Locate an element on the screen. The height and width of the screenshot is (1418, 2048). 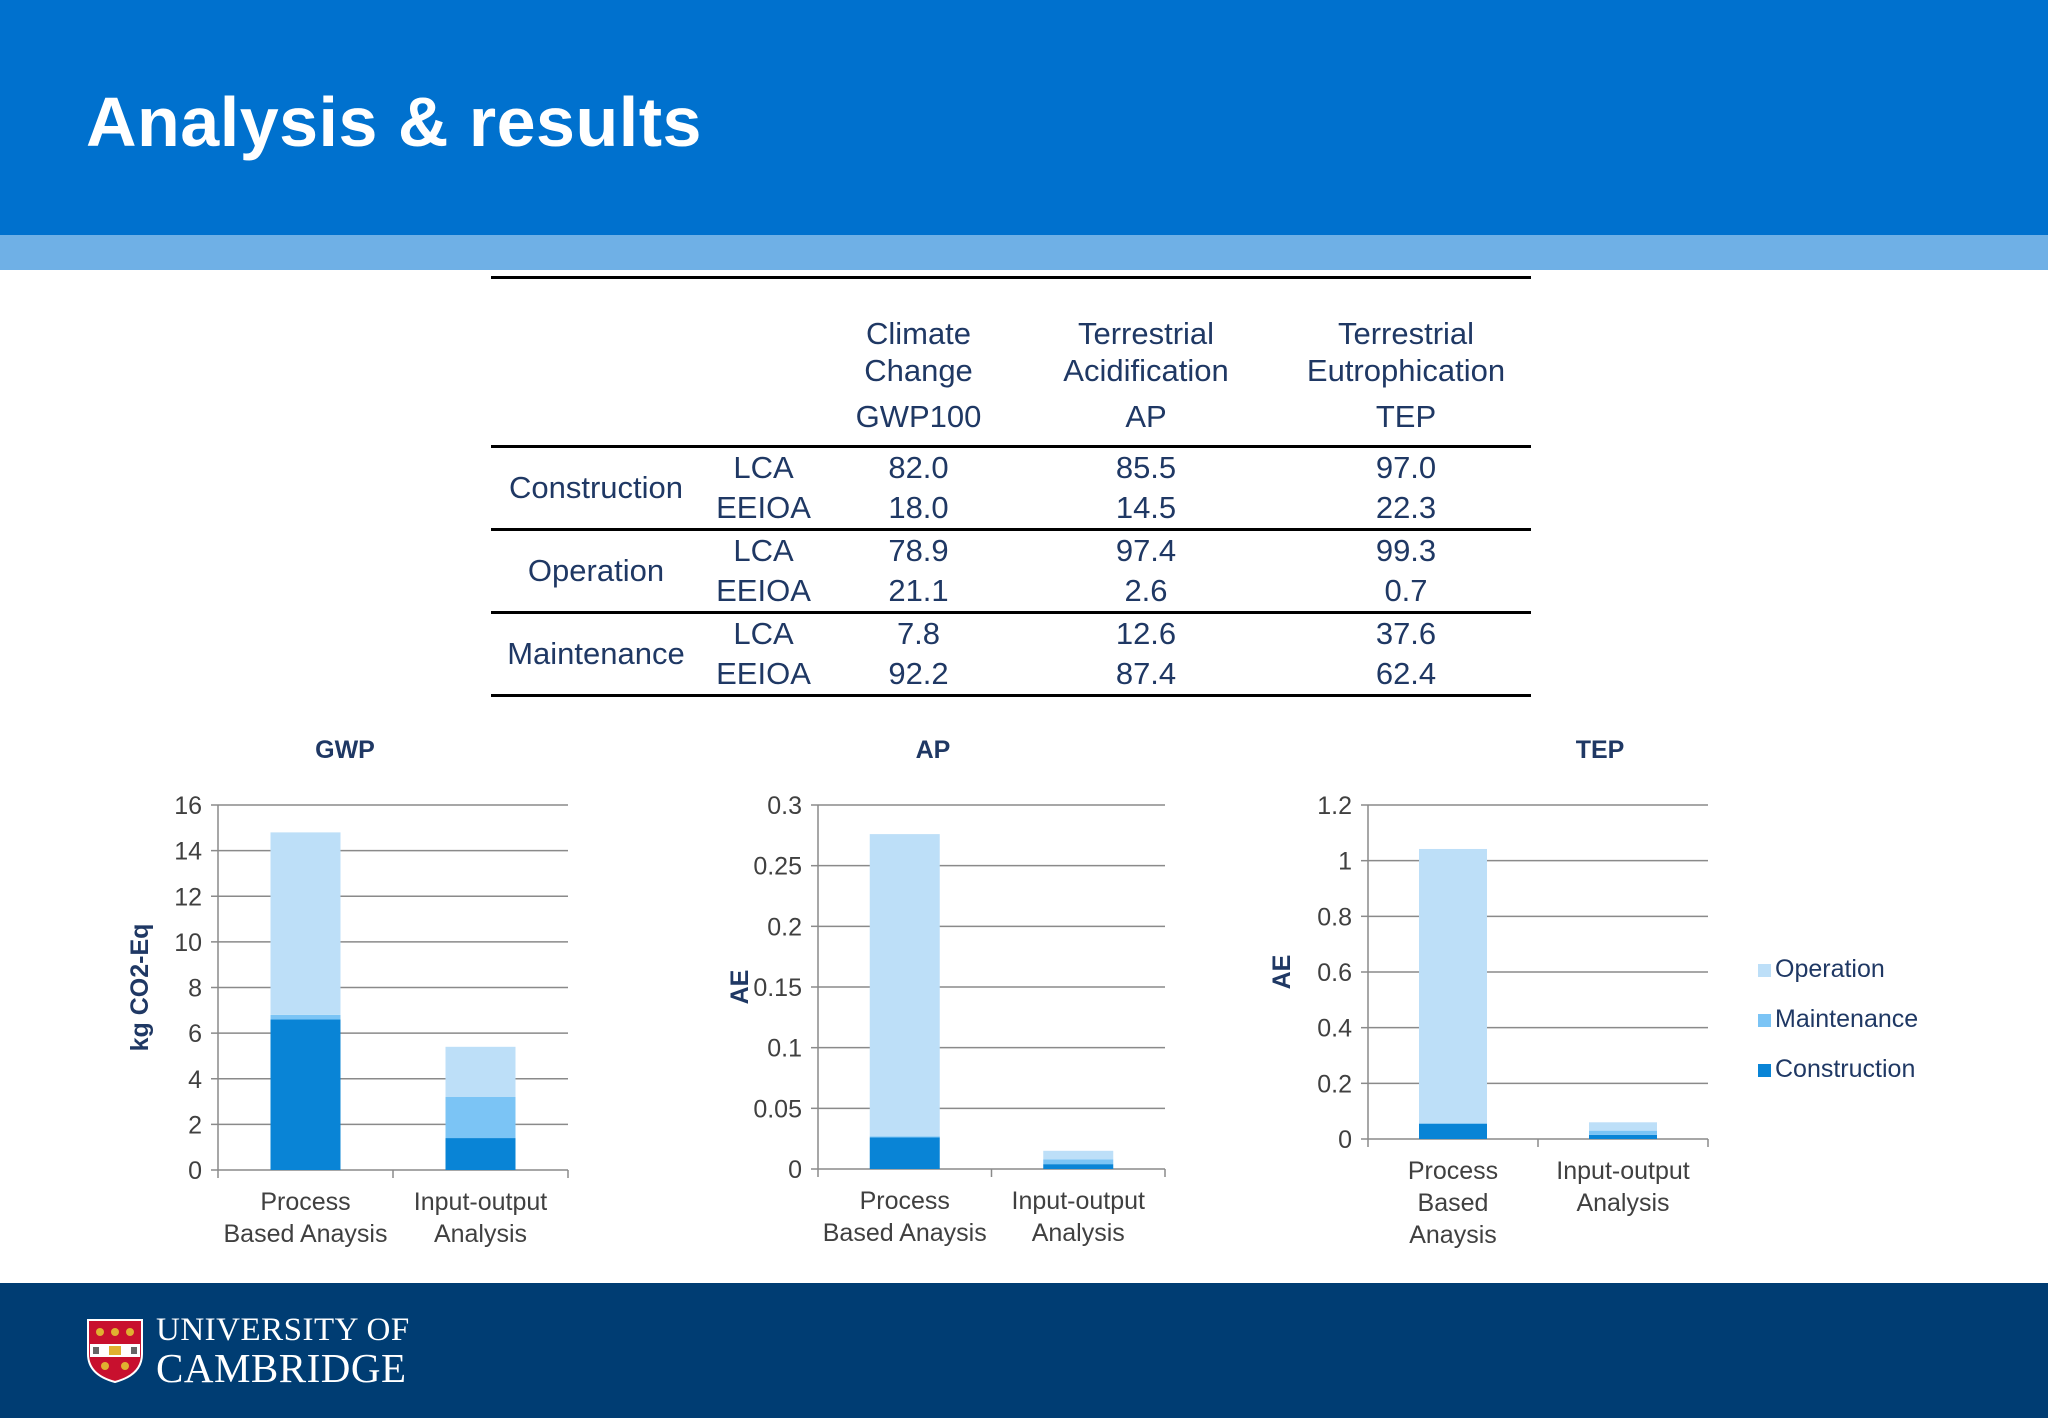
university-crest-icon is located at coordinates (115, 1351).